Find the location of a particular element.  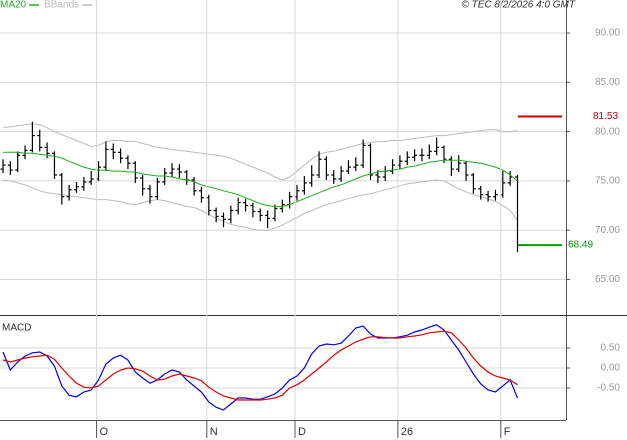

y-tick-label: 85.00 is located at coordinates (607, 82).